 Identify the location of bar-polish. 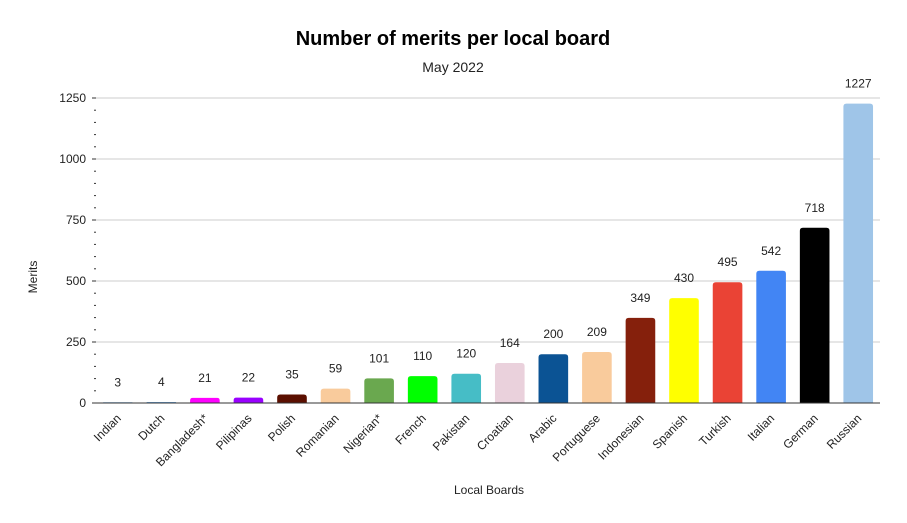
(292, 398).